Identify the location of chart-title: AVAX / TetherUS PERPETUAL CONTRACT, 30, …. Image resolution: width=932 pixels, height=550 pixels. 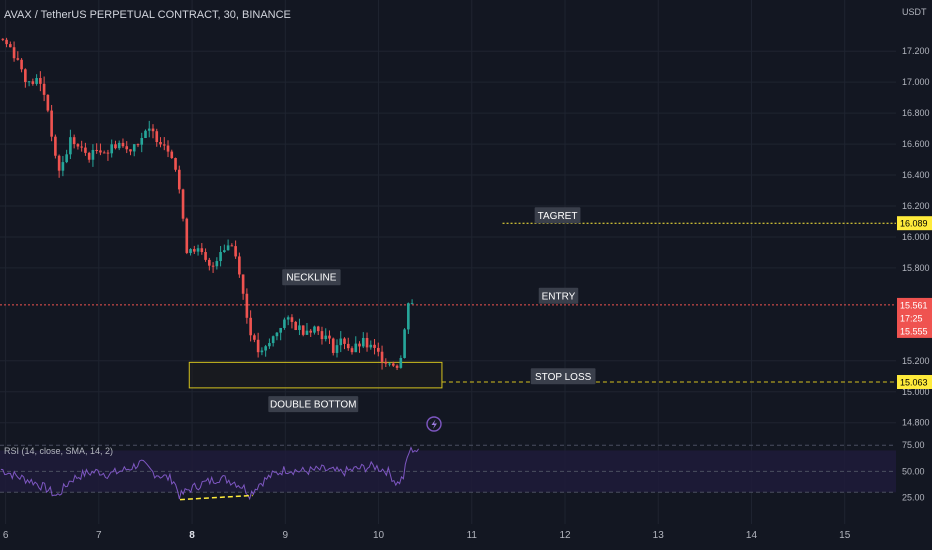
(147, 15).